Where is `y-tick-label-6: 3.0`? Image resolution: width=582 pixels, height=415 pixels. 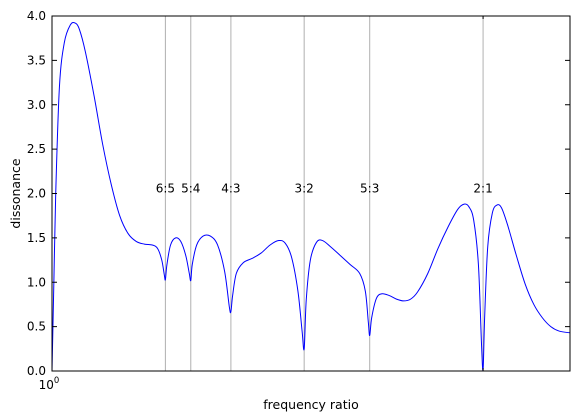
y-tick-label-6: 3.0 is located at coordinates (36, 105).